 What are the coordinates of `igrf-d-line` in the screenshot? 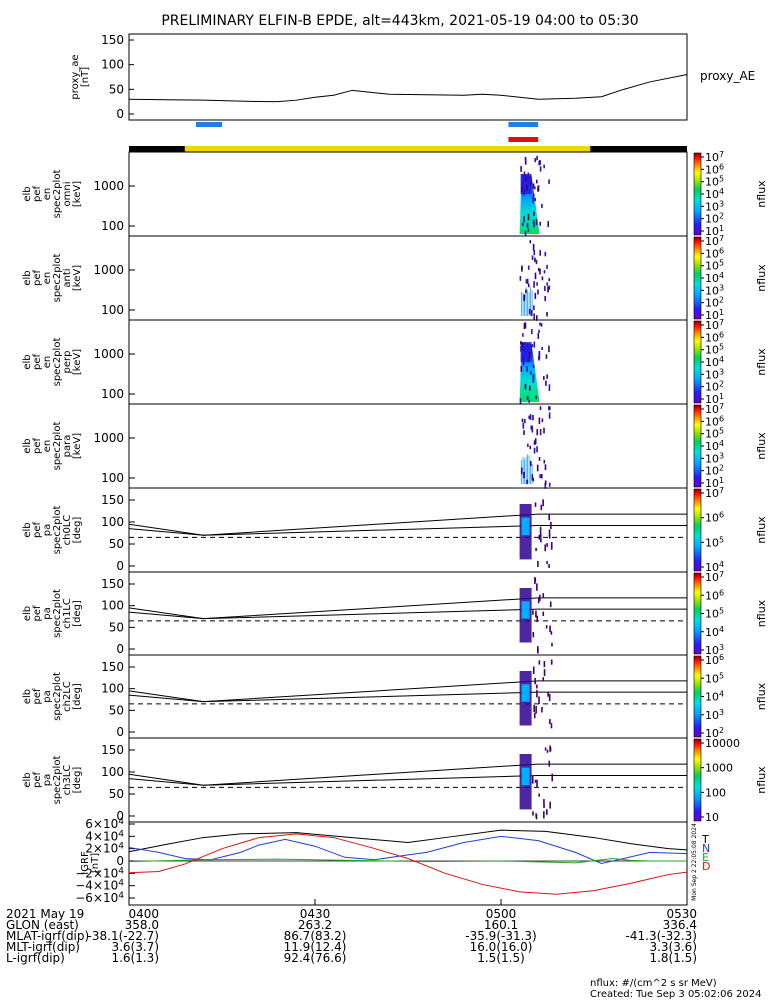 It's located at (408, 864).